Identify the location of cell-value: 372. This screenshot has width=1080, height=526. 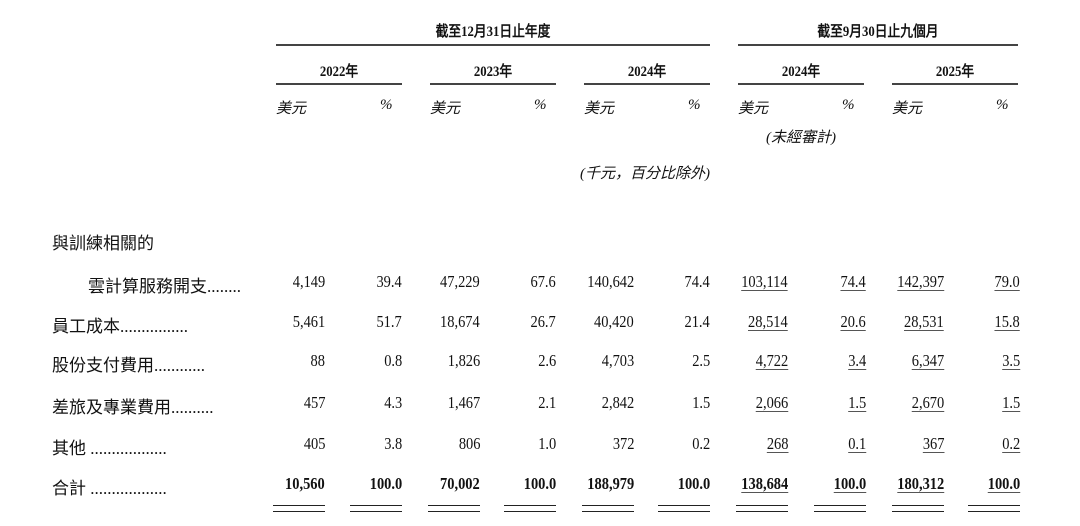
(623, 443).